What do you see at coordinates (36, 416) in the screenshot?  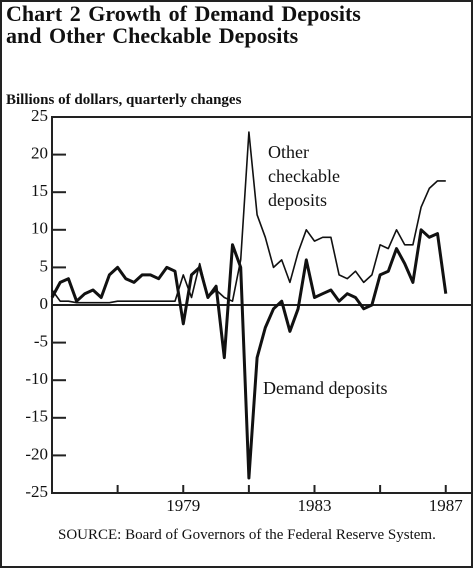 I see `y-tick-label: -15` at bounding box center [36, 416].